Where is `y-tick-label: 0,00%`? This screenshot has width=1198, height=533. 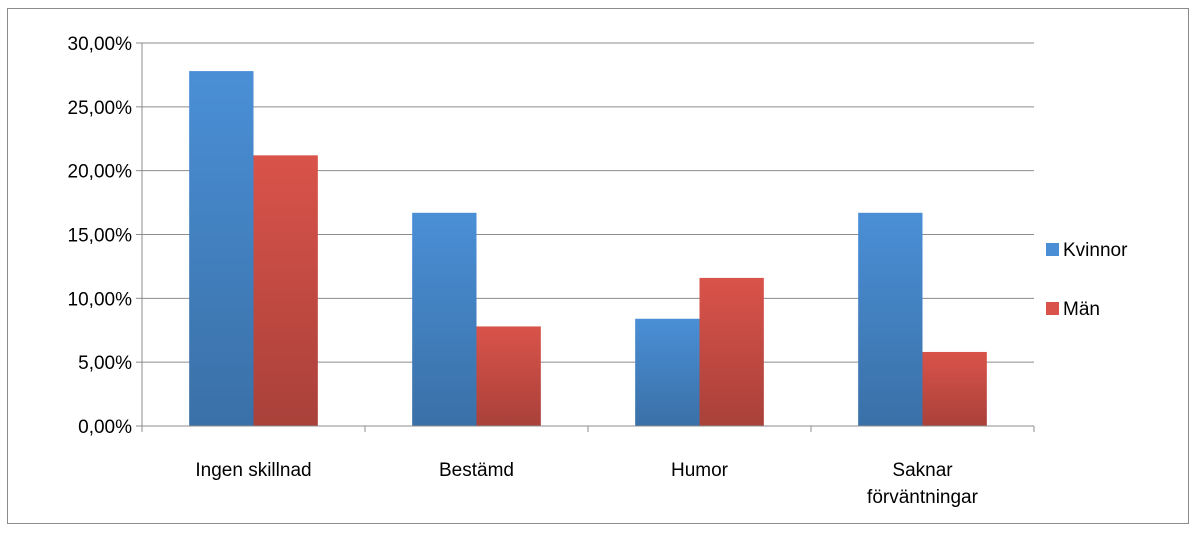
y-tick-label: 0,00% is located at coordinates (105, 427).